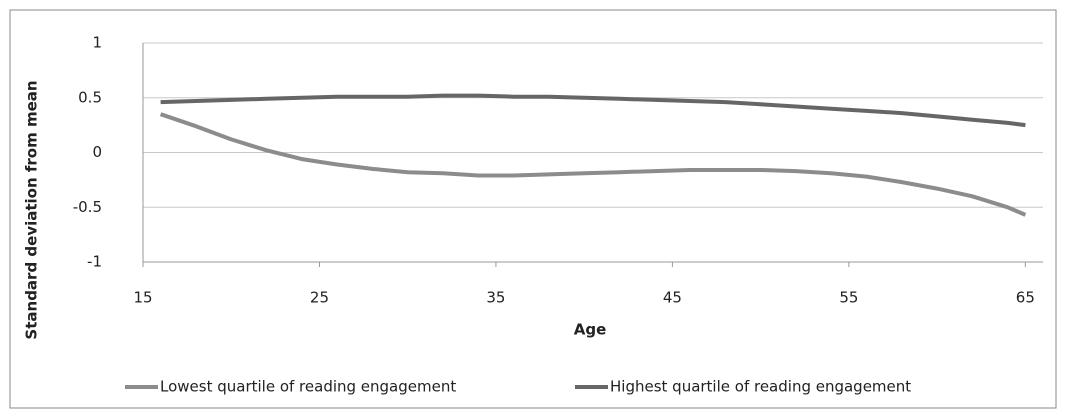 The height and width of the screenshot is (418, 1067). What do you see at coordinates (848, 298) in the screenshot?
I see `x-tick-label: 55` at bounding box center [848, 298].